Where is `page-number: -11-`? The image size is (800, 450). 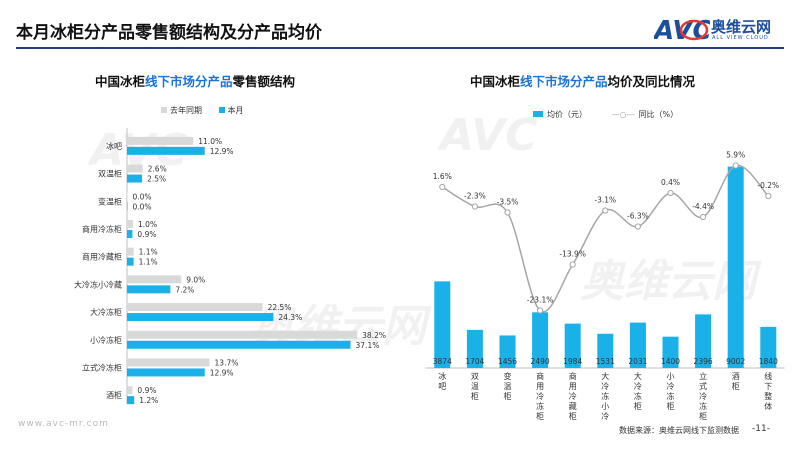
page-number: -11- is located at coordinates (761, 429).